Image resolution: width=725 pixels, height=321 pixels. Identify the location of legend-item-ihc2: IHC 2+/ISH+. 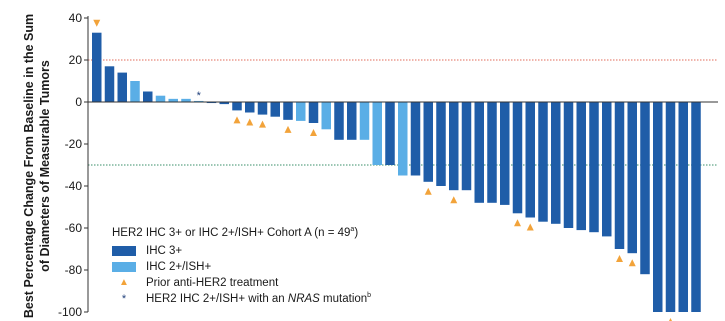
(262, 267).